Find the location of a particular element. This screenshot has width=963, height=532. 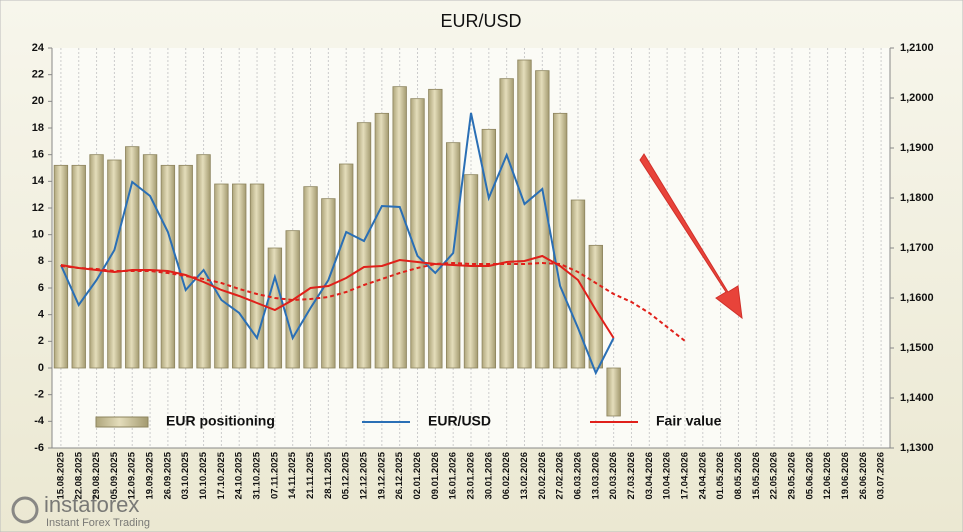

x-tick-label: 20.02.2026 is located at coordinates (542, 476).